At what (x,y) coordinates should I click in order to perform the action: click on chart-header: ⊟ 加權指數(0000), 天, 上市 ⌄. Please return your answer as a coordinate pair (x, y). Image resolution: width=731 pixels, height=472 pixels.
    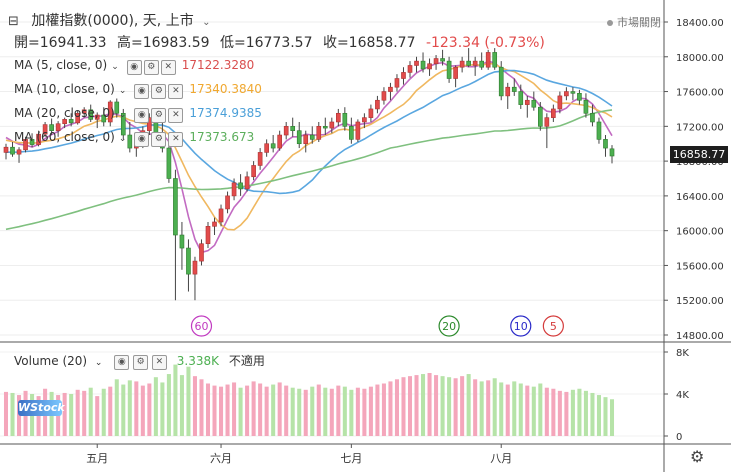
    Looking at the image, I should click on (109, 20).